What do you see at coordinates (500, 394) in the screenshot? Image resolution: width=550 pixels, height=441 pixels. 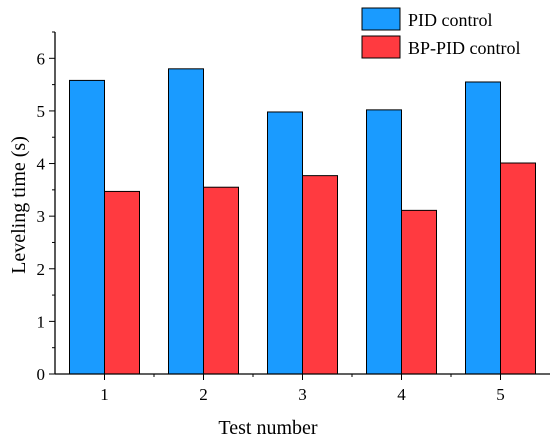 I see `x-tick-label-5: 5` at bounding box center [500, 394].